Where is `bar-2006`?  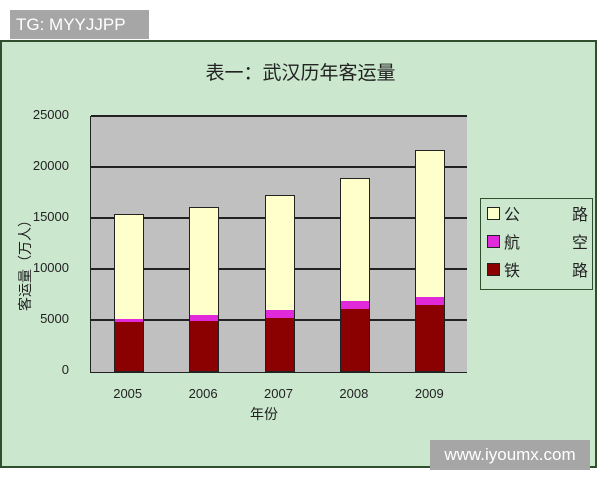
bar-2006 is located at coordinates (204, 289).